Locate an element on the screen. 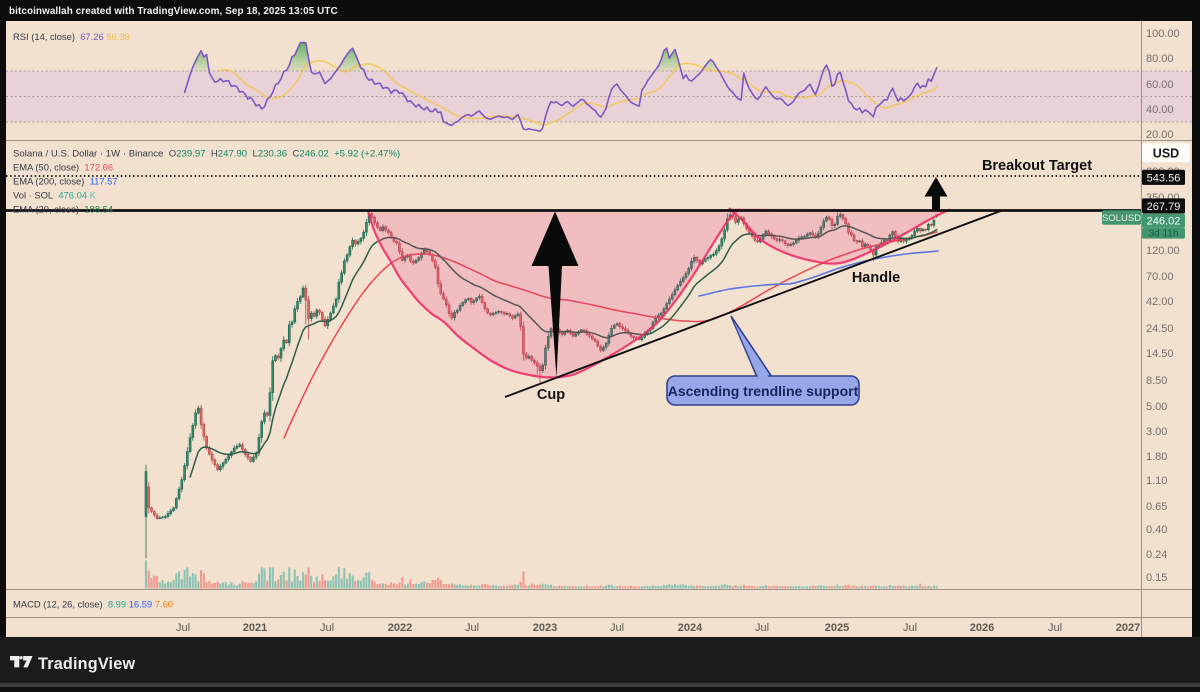 This screenshot has height=692, width=1200. svg-text: 24.50 is located at coordinates (1160, 329).